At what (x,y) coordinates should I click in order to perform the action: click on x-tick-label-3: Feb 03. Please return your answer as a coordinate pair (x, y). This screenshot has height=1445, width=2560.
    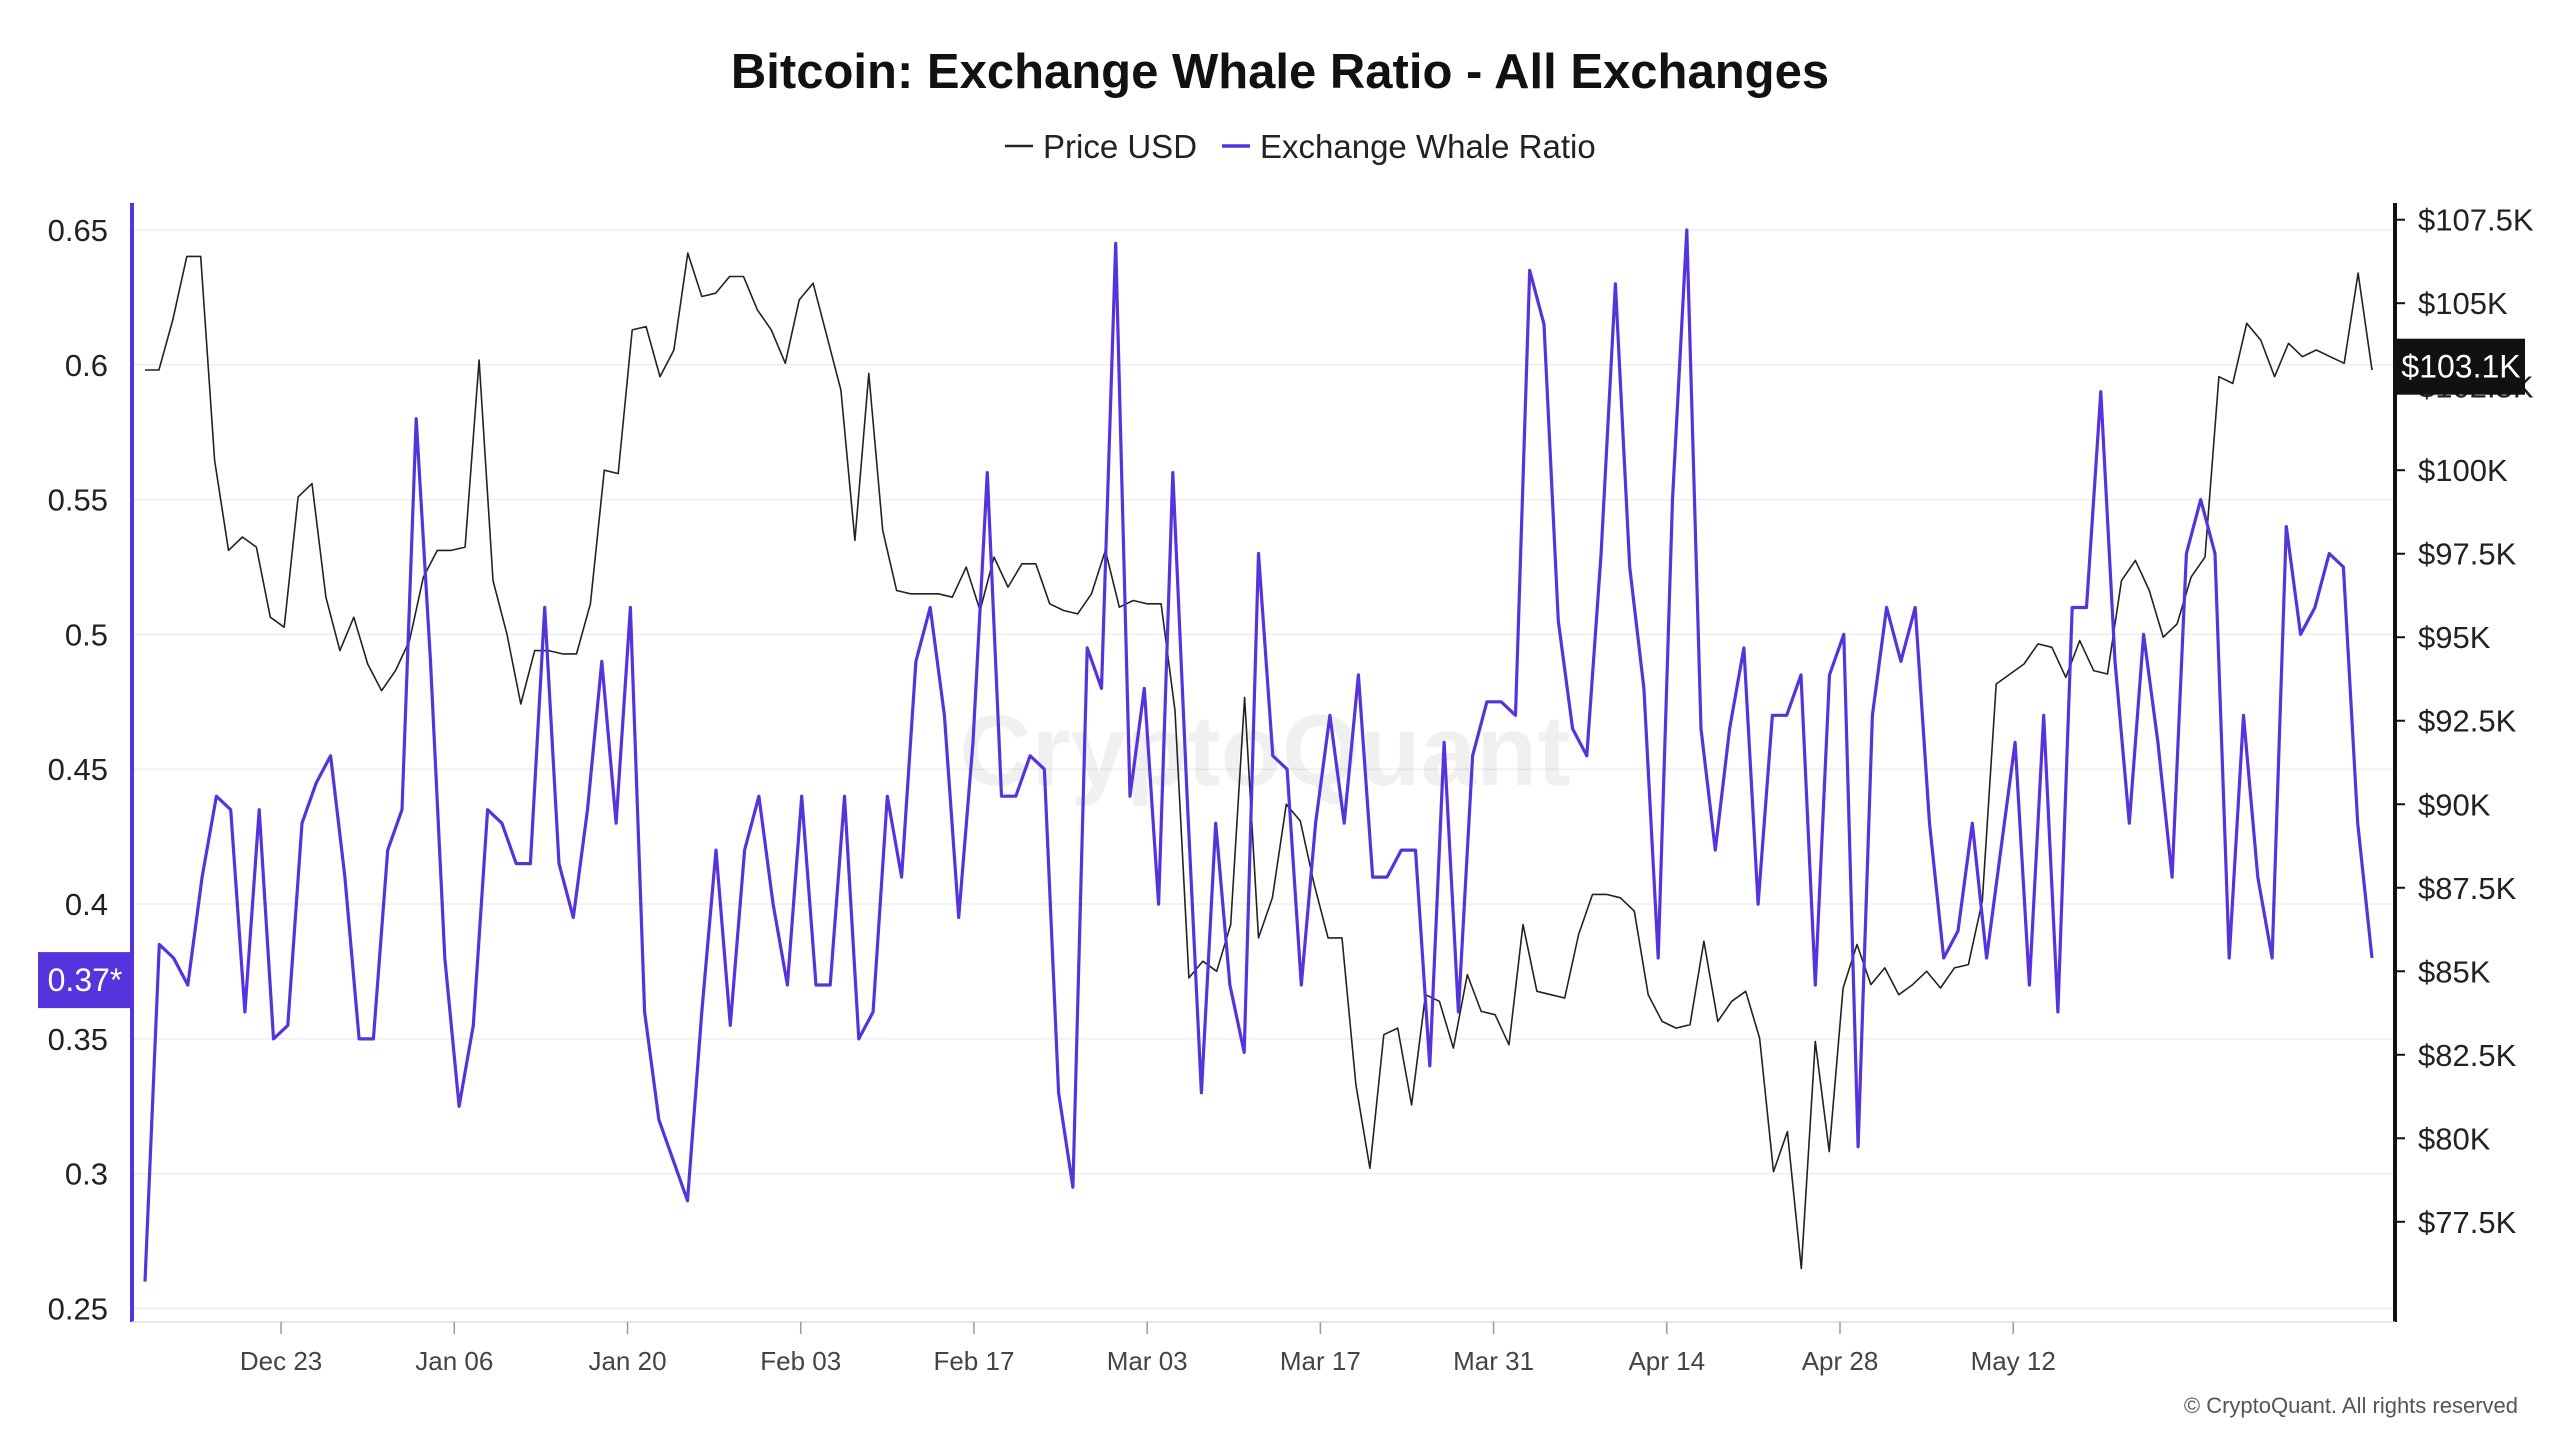
    Looking at the image, I should click on (800, 1361).